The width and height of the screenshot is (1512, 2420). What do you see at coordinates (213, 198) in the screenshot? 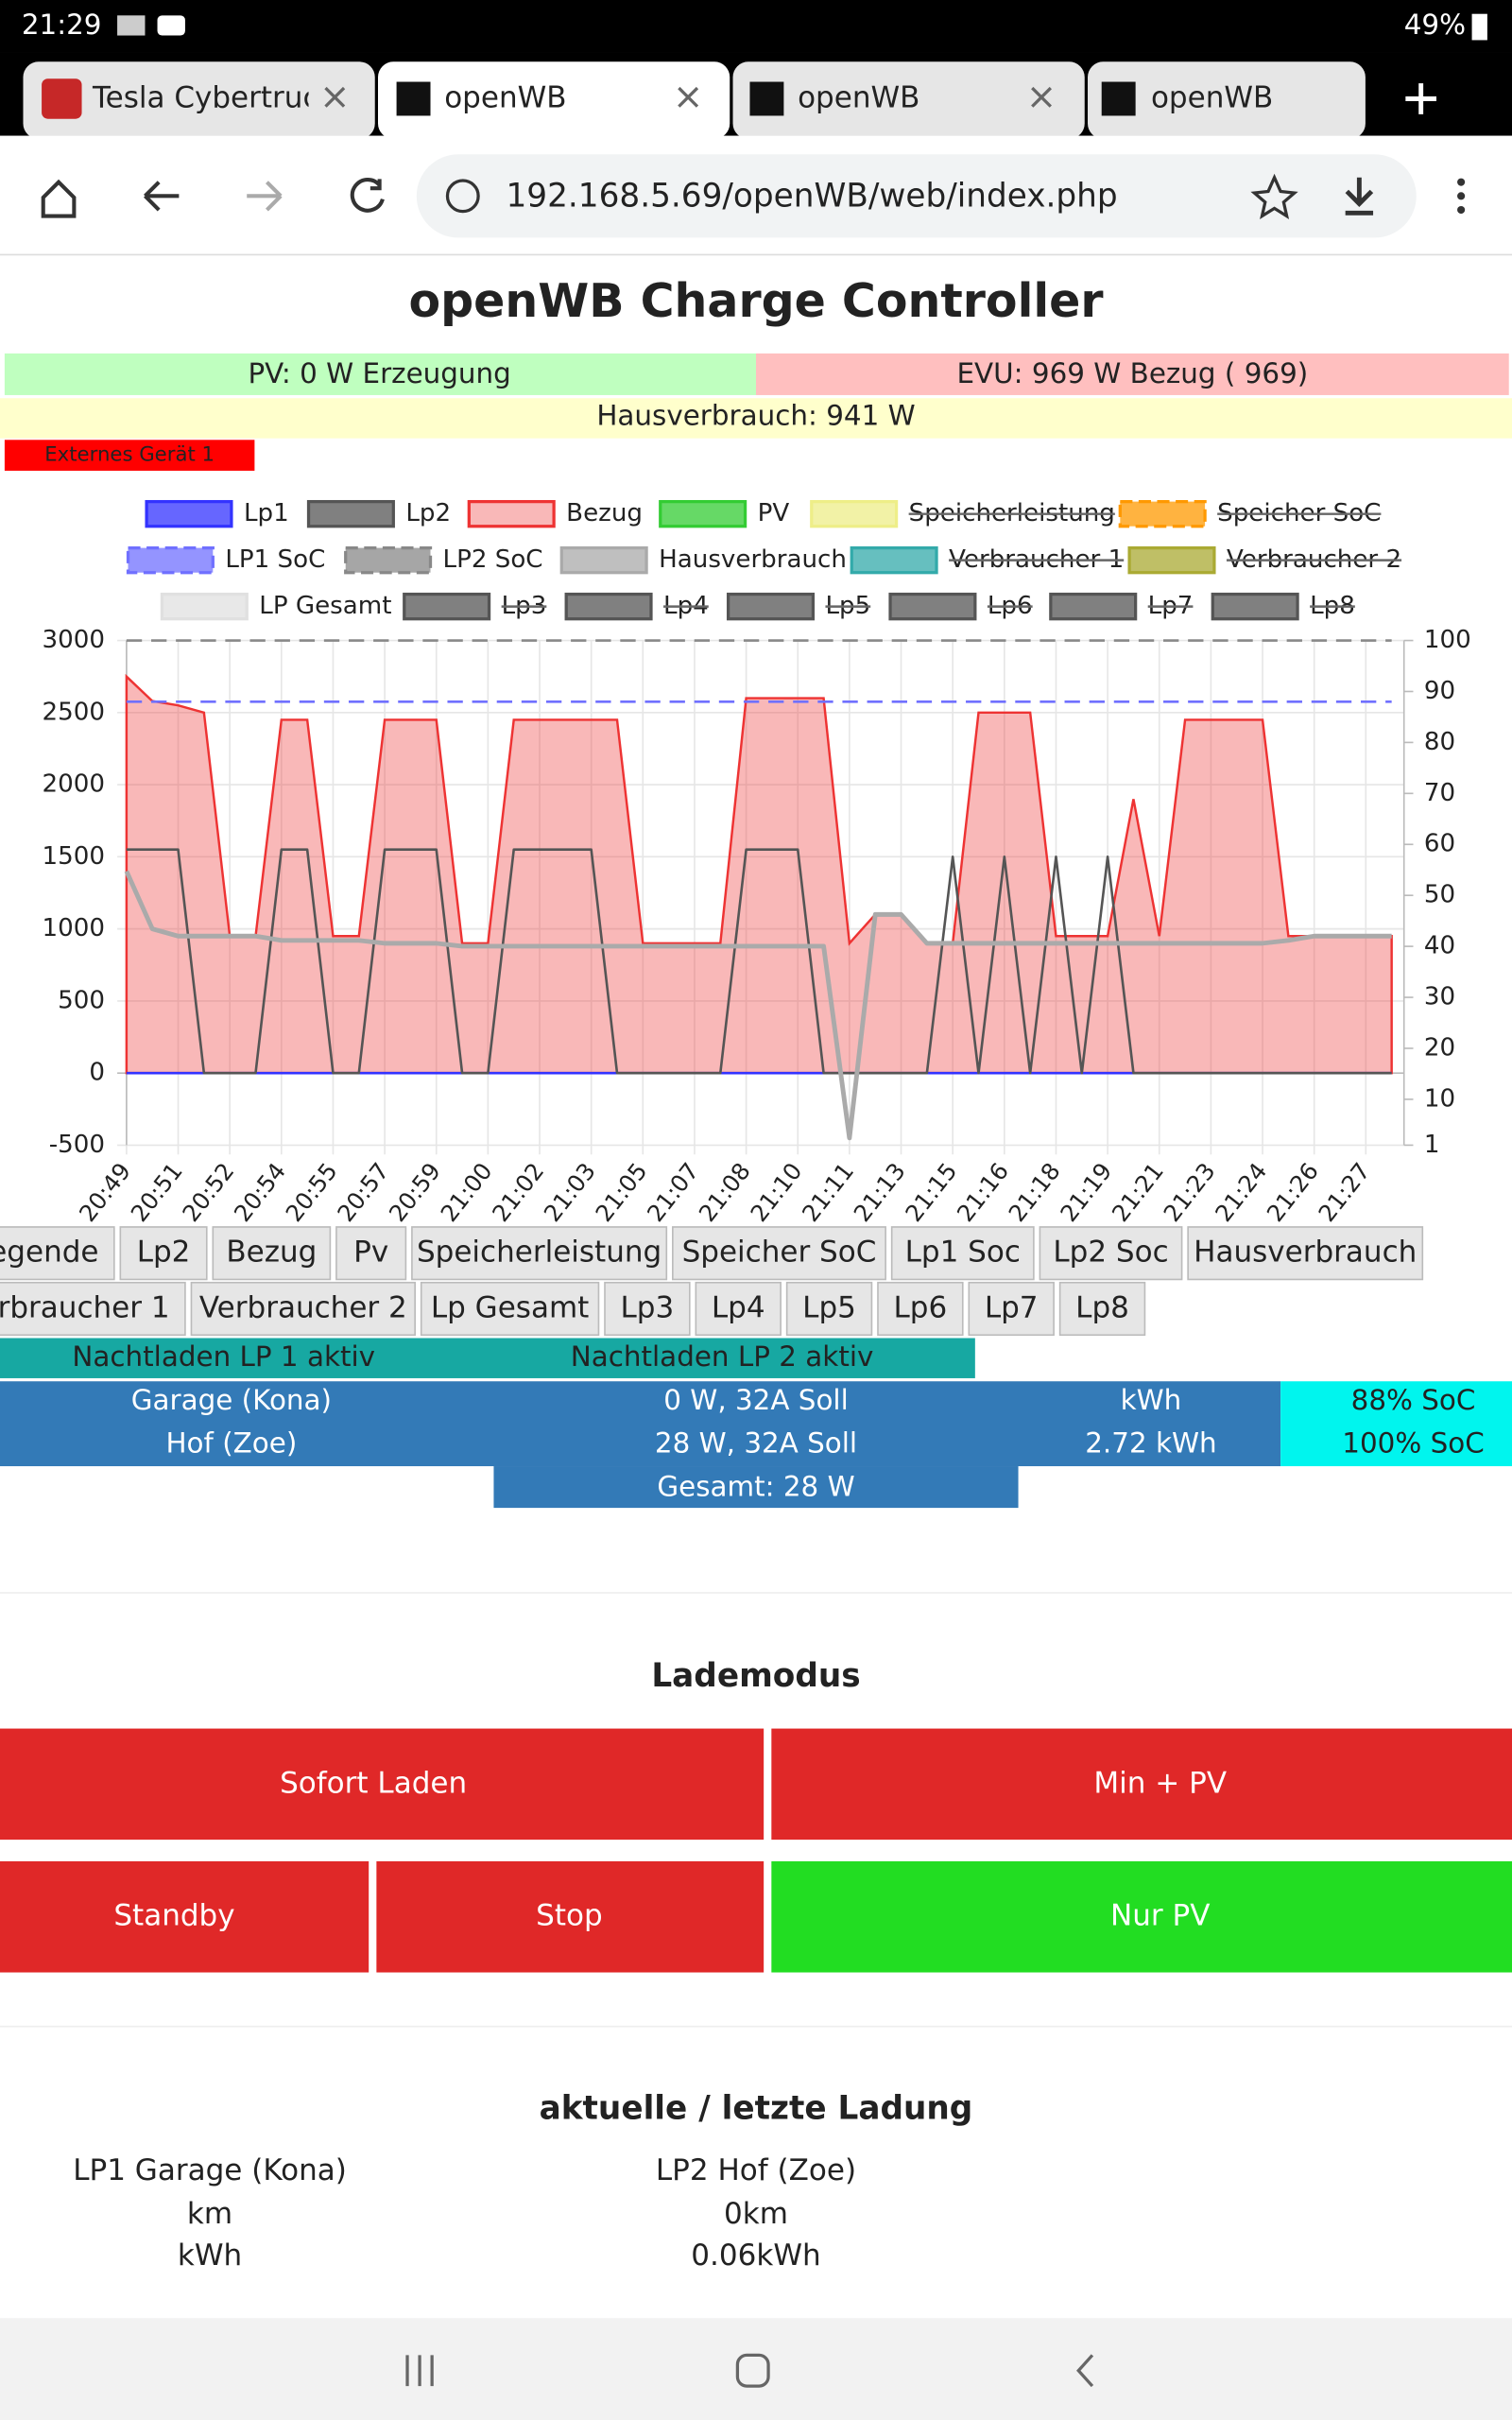
I see `nav-icons` at bounding box center [213, 198].